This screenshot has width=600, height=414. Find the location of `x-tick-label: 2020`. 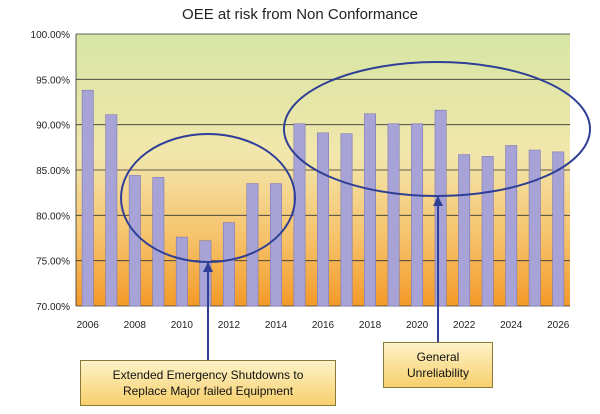

x-tick-label: 2020 is located at coordinates (417, 325).